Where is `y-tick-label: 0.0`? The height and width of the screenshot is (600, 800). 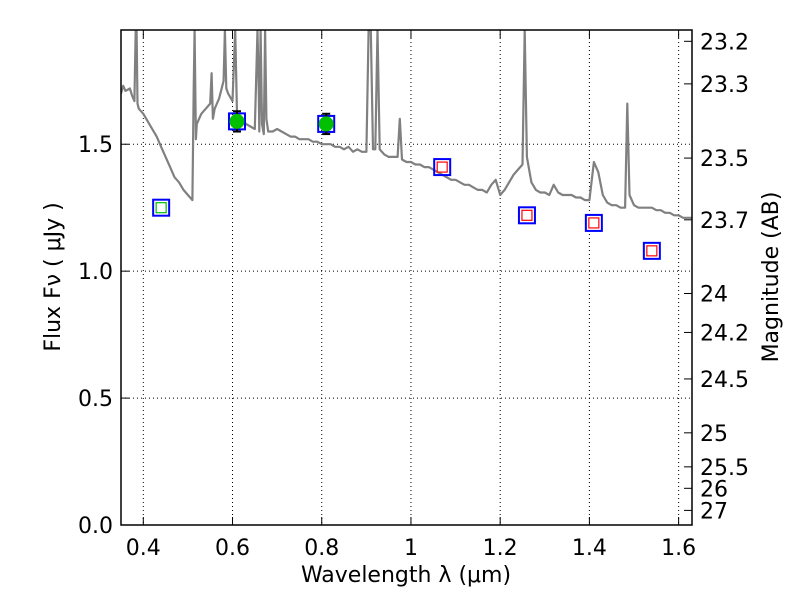
y-tick-label: 0.0 is located at coordinates (95, 526).